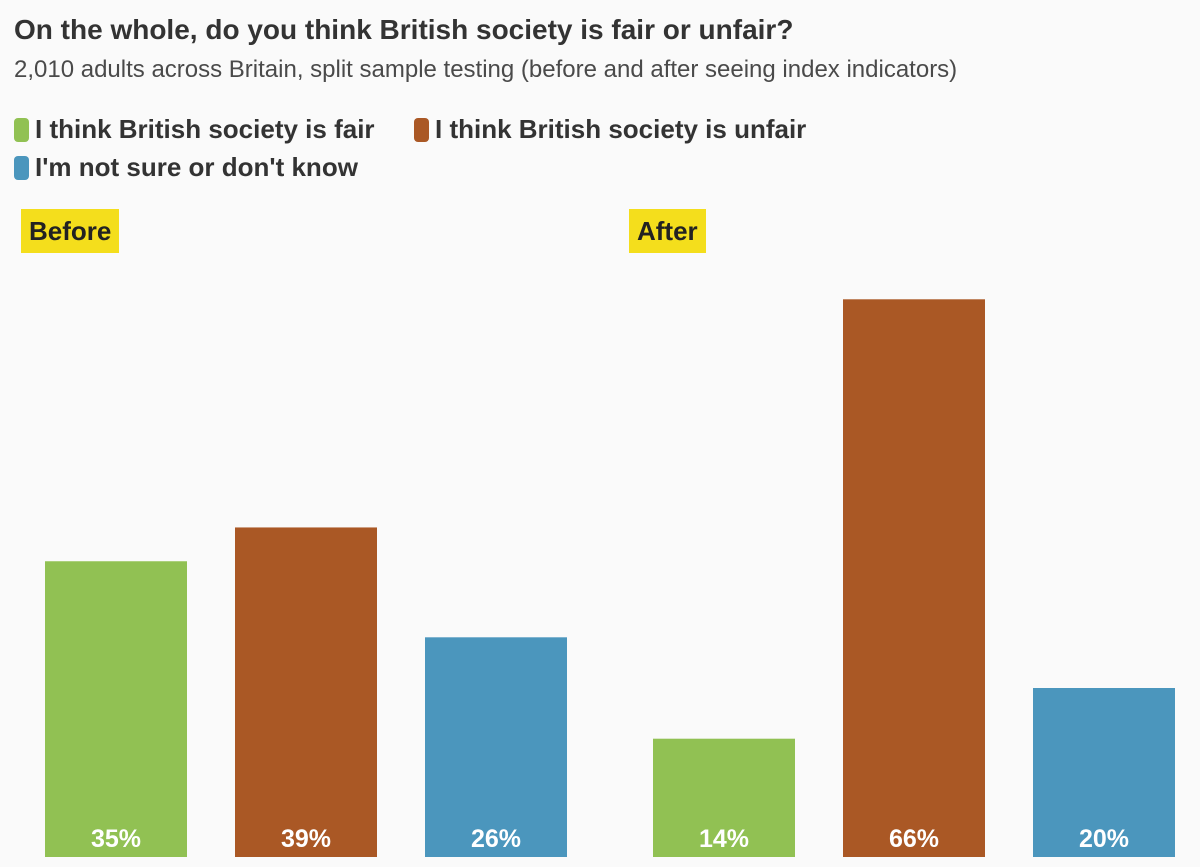 This screenshot has width=1200, height=867. I want to click on bar-after-unfair, so click(914, 578).